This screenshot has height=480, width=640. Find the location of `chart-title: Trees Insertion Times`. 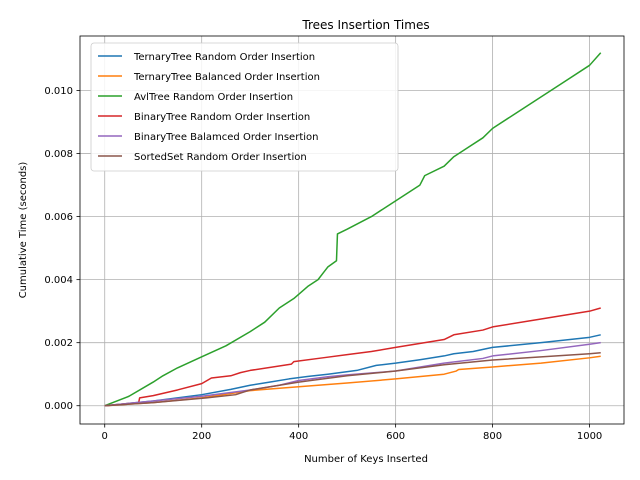

chart-title: Trees Insertion Times is located at coordinates (365, 25).